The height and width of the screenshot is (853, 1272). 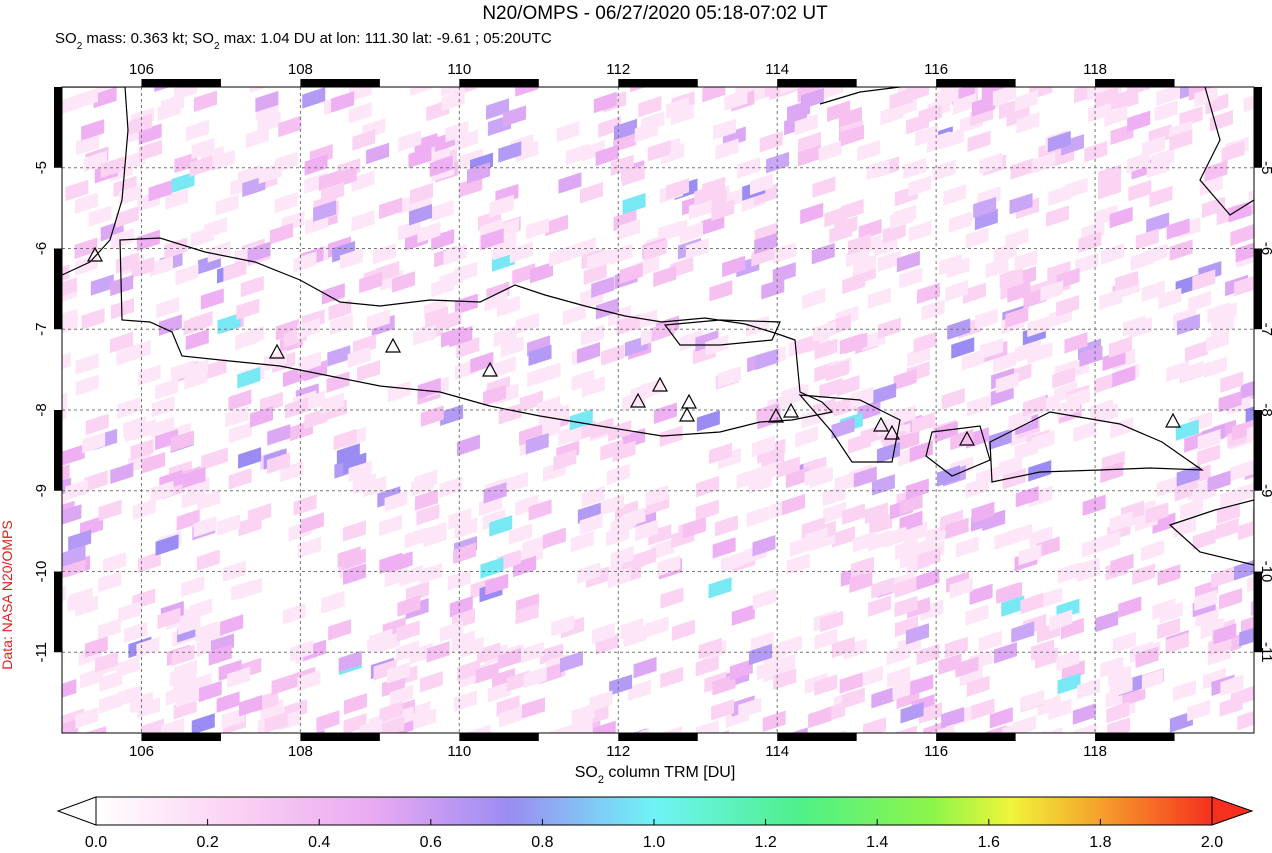 What do you see at coordinates (95, 181) in the screenshot?
I see `coast-sumatra` at bounding box center [95, 181].